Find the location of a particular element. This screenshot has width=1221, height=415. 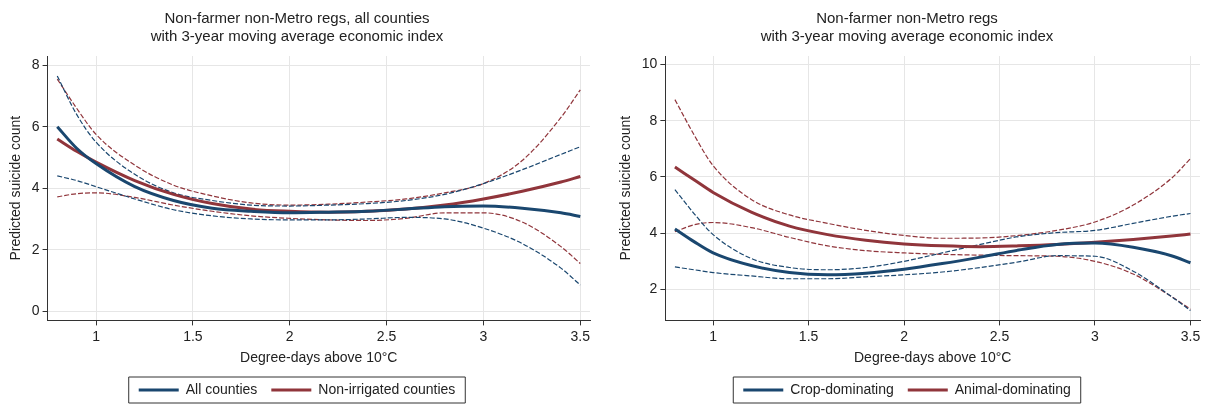

y-tick-label: 10 is located at coordinates (649, 63).